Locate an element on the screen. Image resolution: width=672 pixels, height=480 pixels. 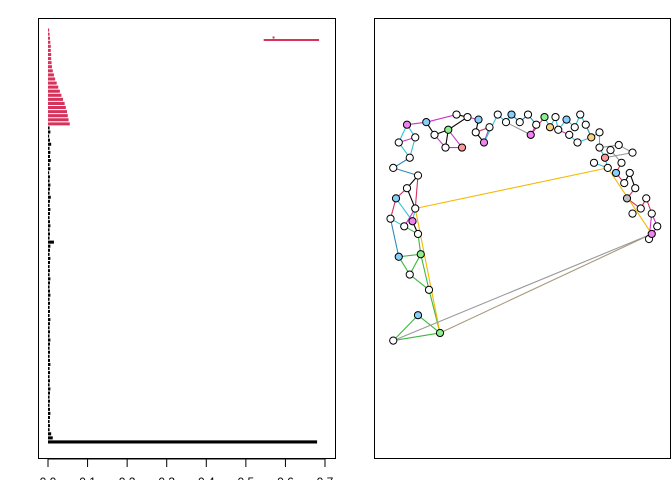
x-tick-label: 0.6 is located at coordinates (285, 477).